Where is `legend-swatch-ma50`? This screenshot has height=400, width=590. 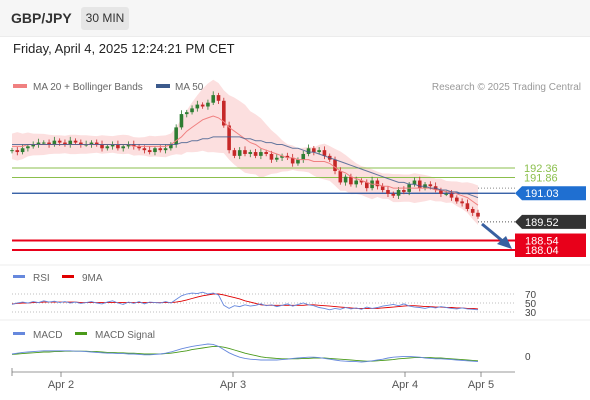 legend-swatch-ma50 is located at coordinates (163, 86).